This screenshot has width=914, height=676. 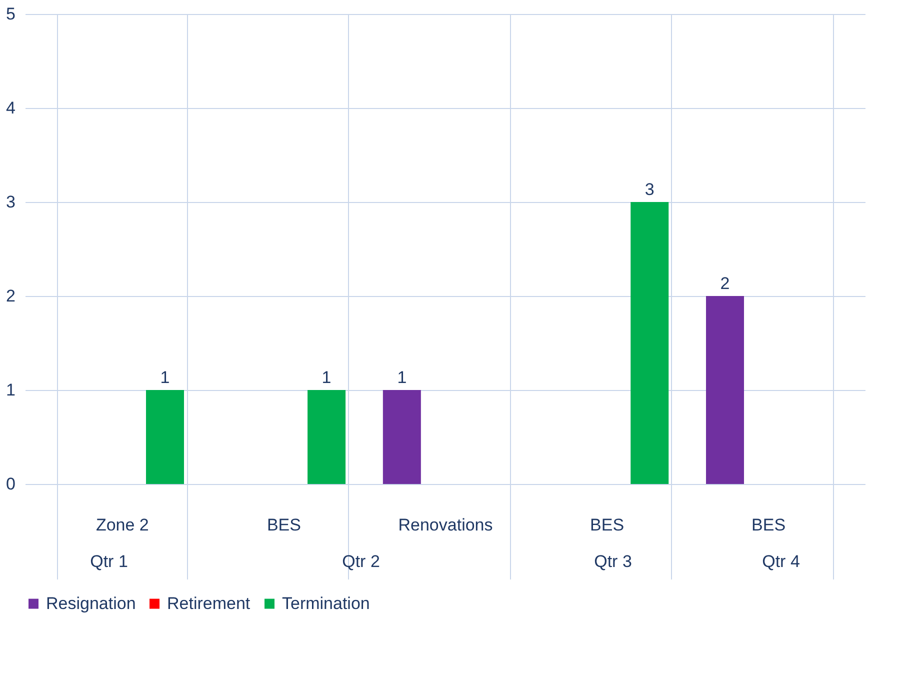 What do you see at coordinates (781, 561) in the screenshot?
I see `text: Qtr 4` at bounding box center [781, 561].